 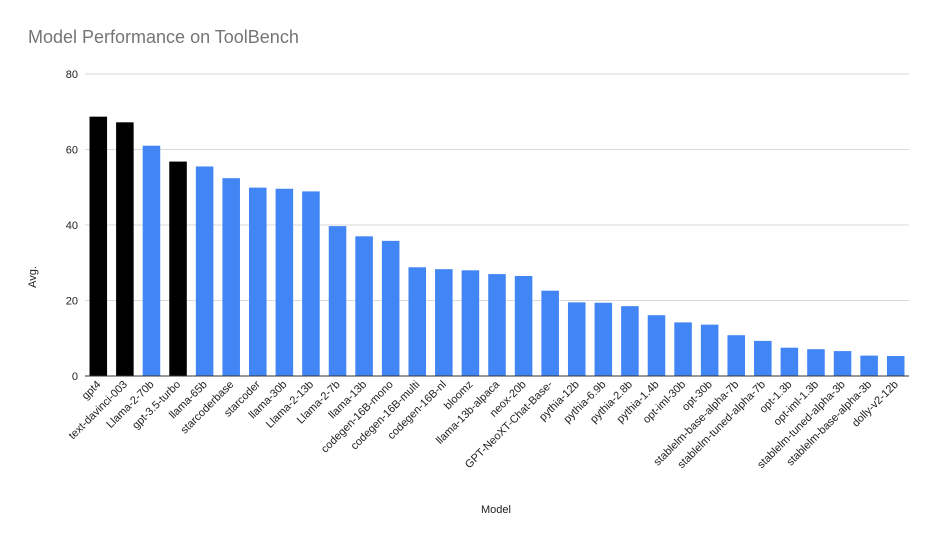 I want to click on y-axis-title: Avg., so click(x=33, y=277).